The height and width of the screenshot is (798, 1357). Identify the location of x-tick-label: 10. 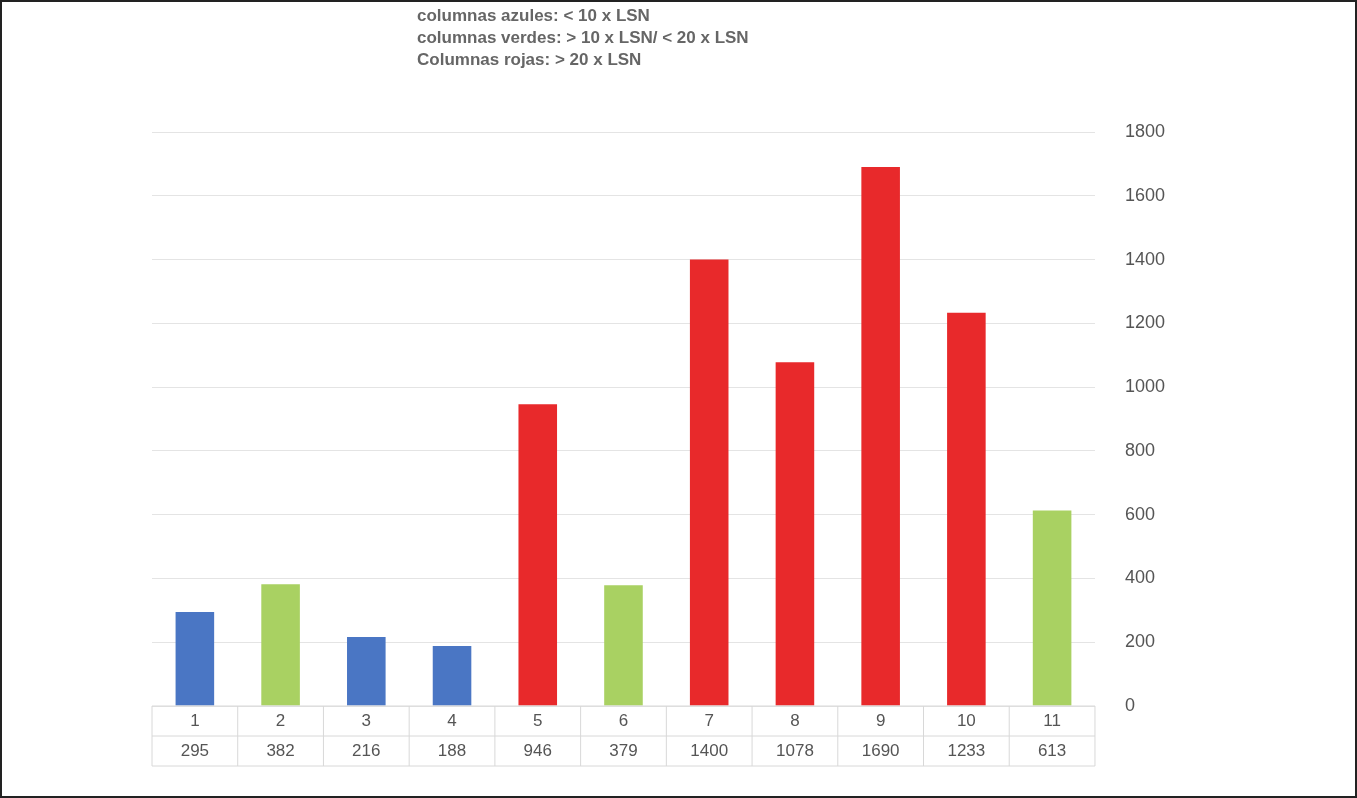
(966, 720).